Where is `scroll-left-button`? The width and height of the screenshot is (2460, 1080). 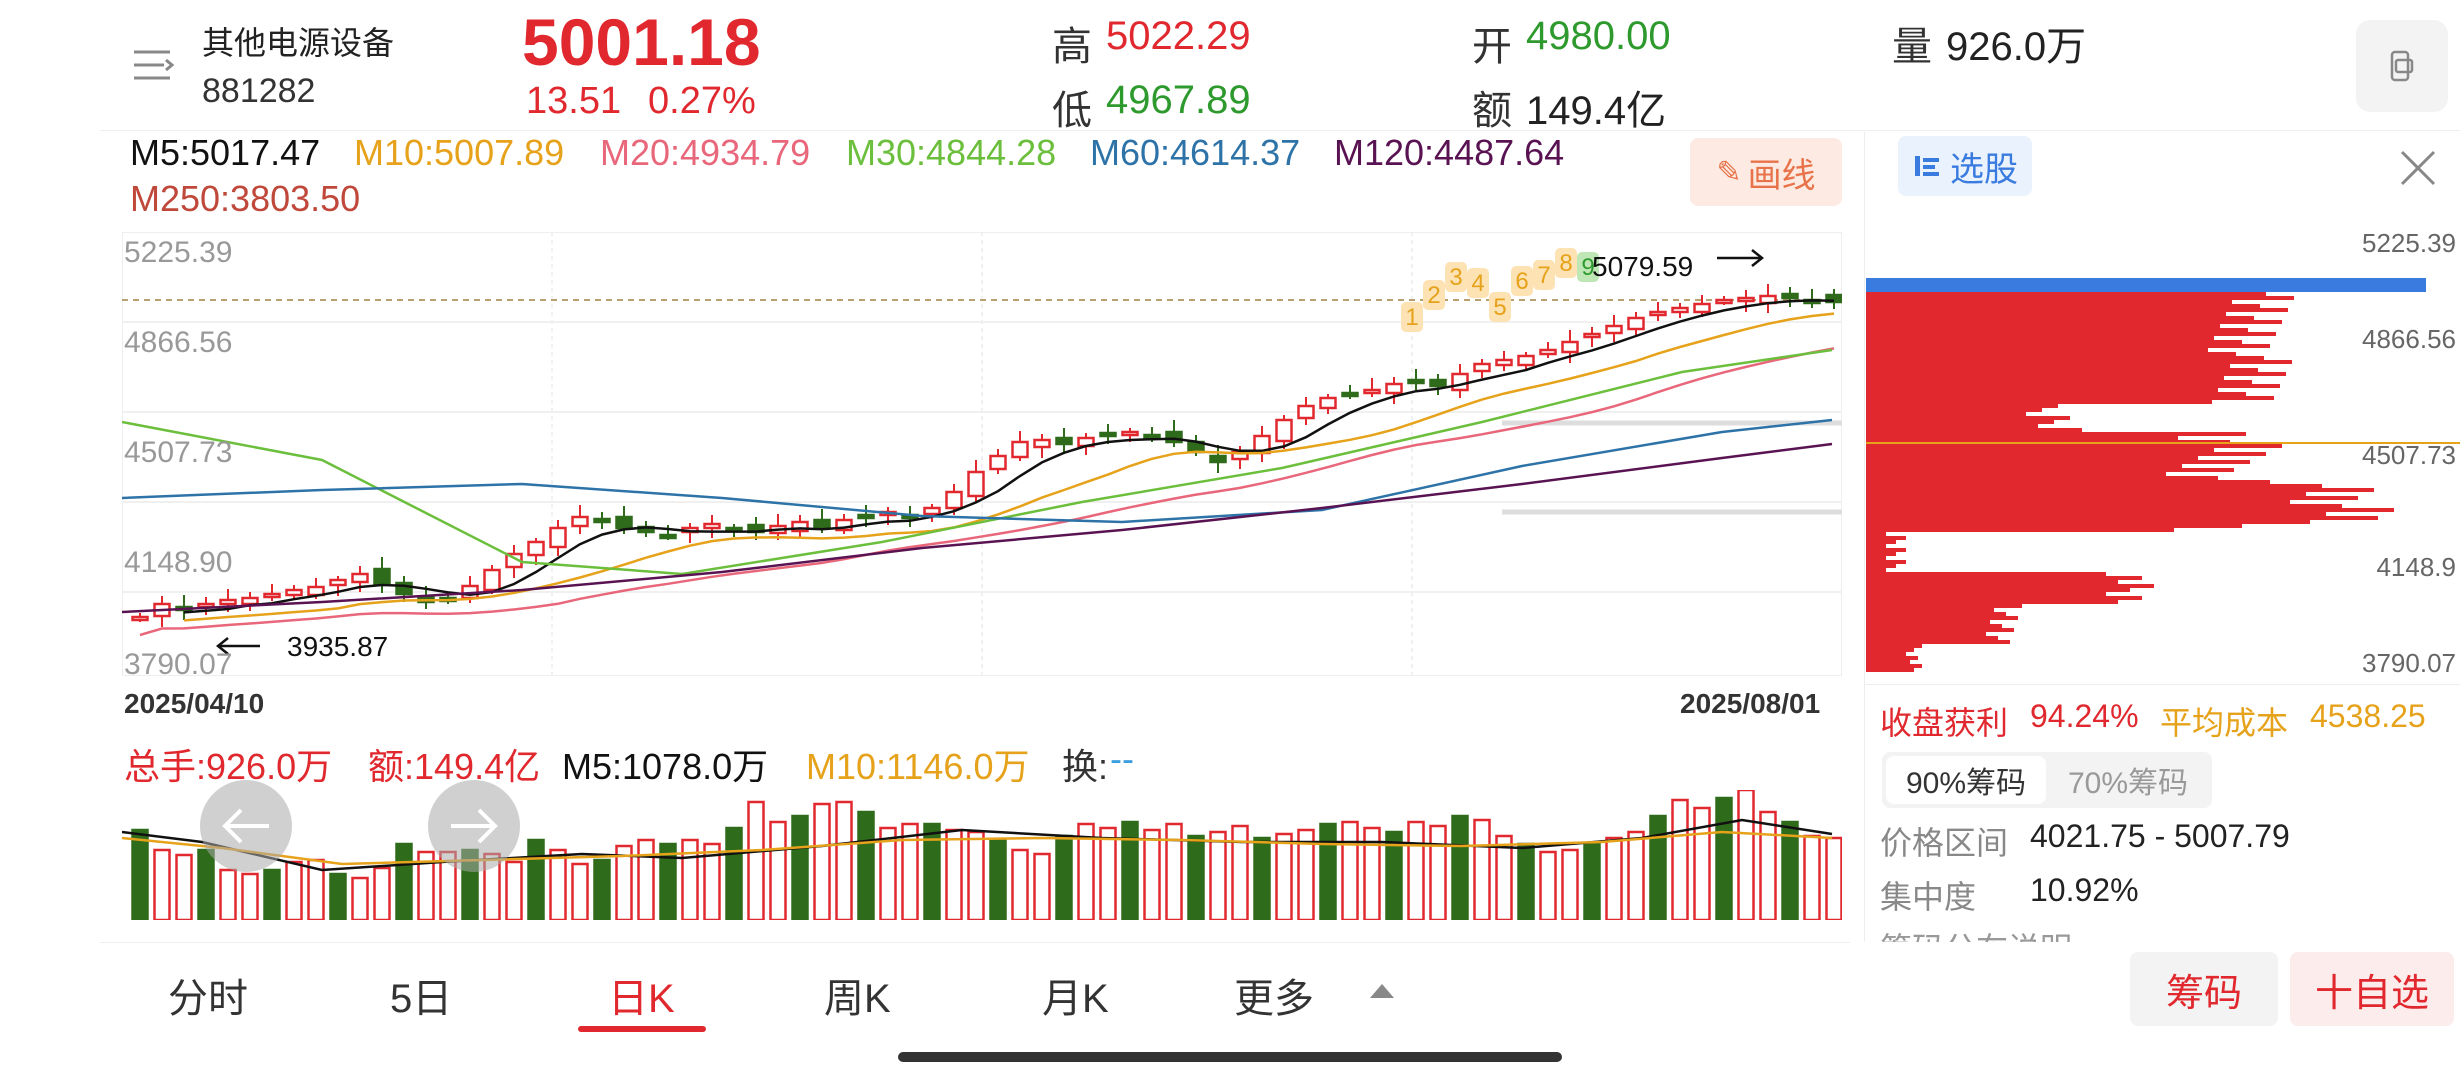 scroll-left-button is located at coordinates (246, 826).